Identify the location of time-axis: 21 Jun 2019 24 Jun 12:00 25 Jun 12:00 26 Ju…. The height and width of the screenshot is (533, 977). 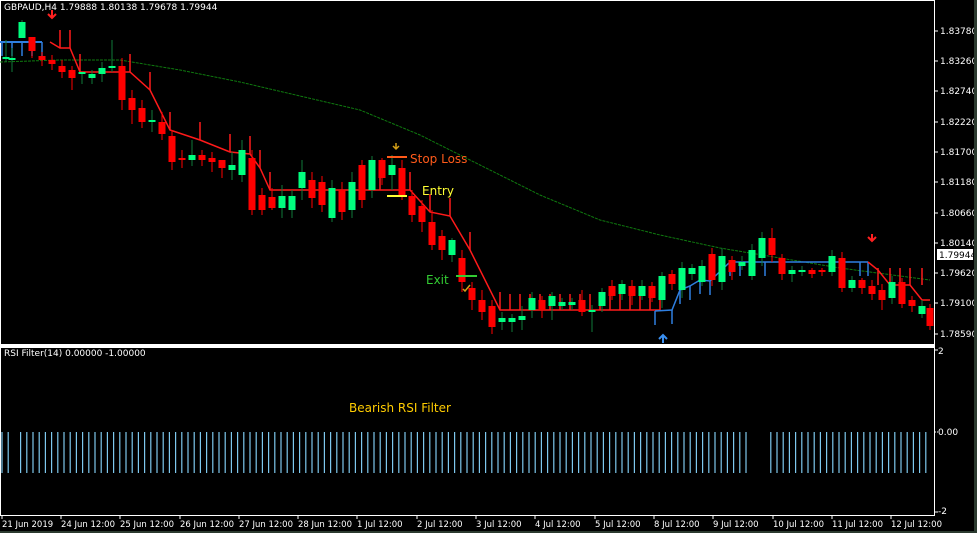
(471, 522).